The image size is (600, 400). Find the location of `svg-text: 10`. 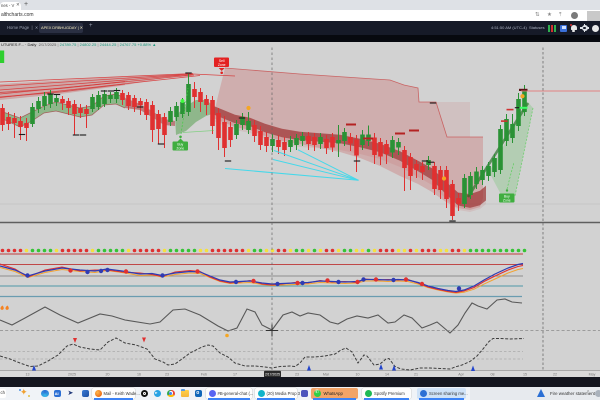

svg-text: 10 is located at coordinates (358, 375).